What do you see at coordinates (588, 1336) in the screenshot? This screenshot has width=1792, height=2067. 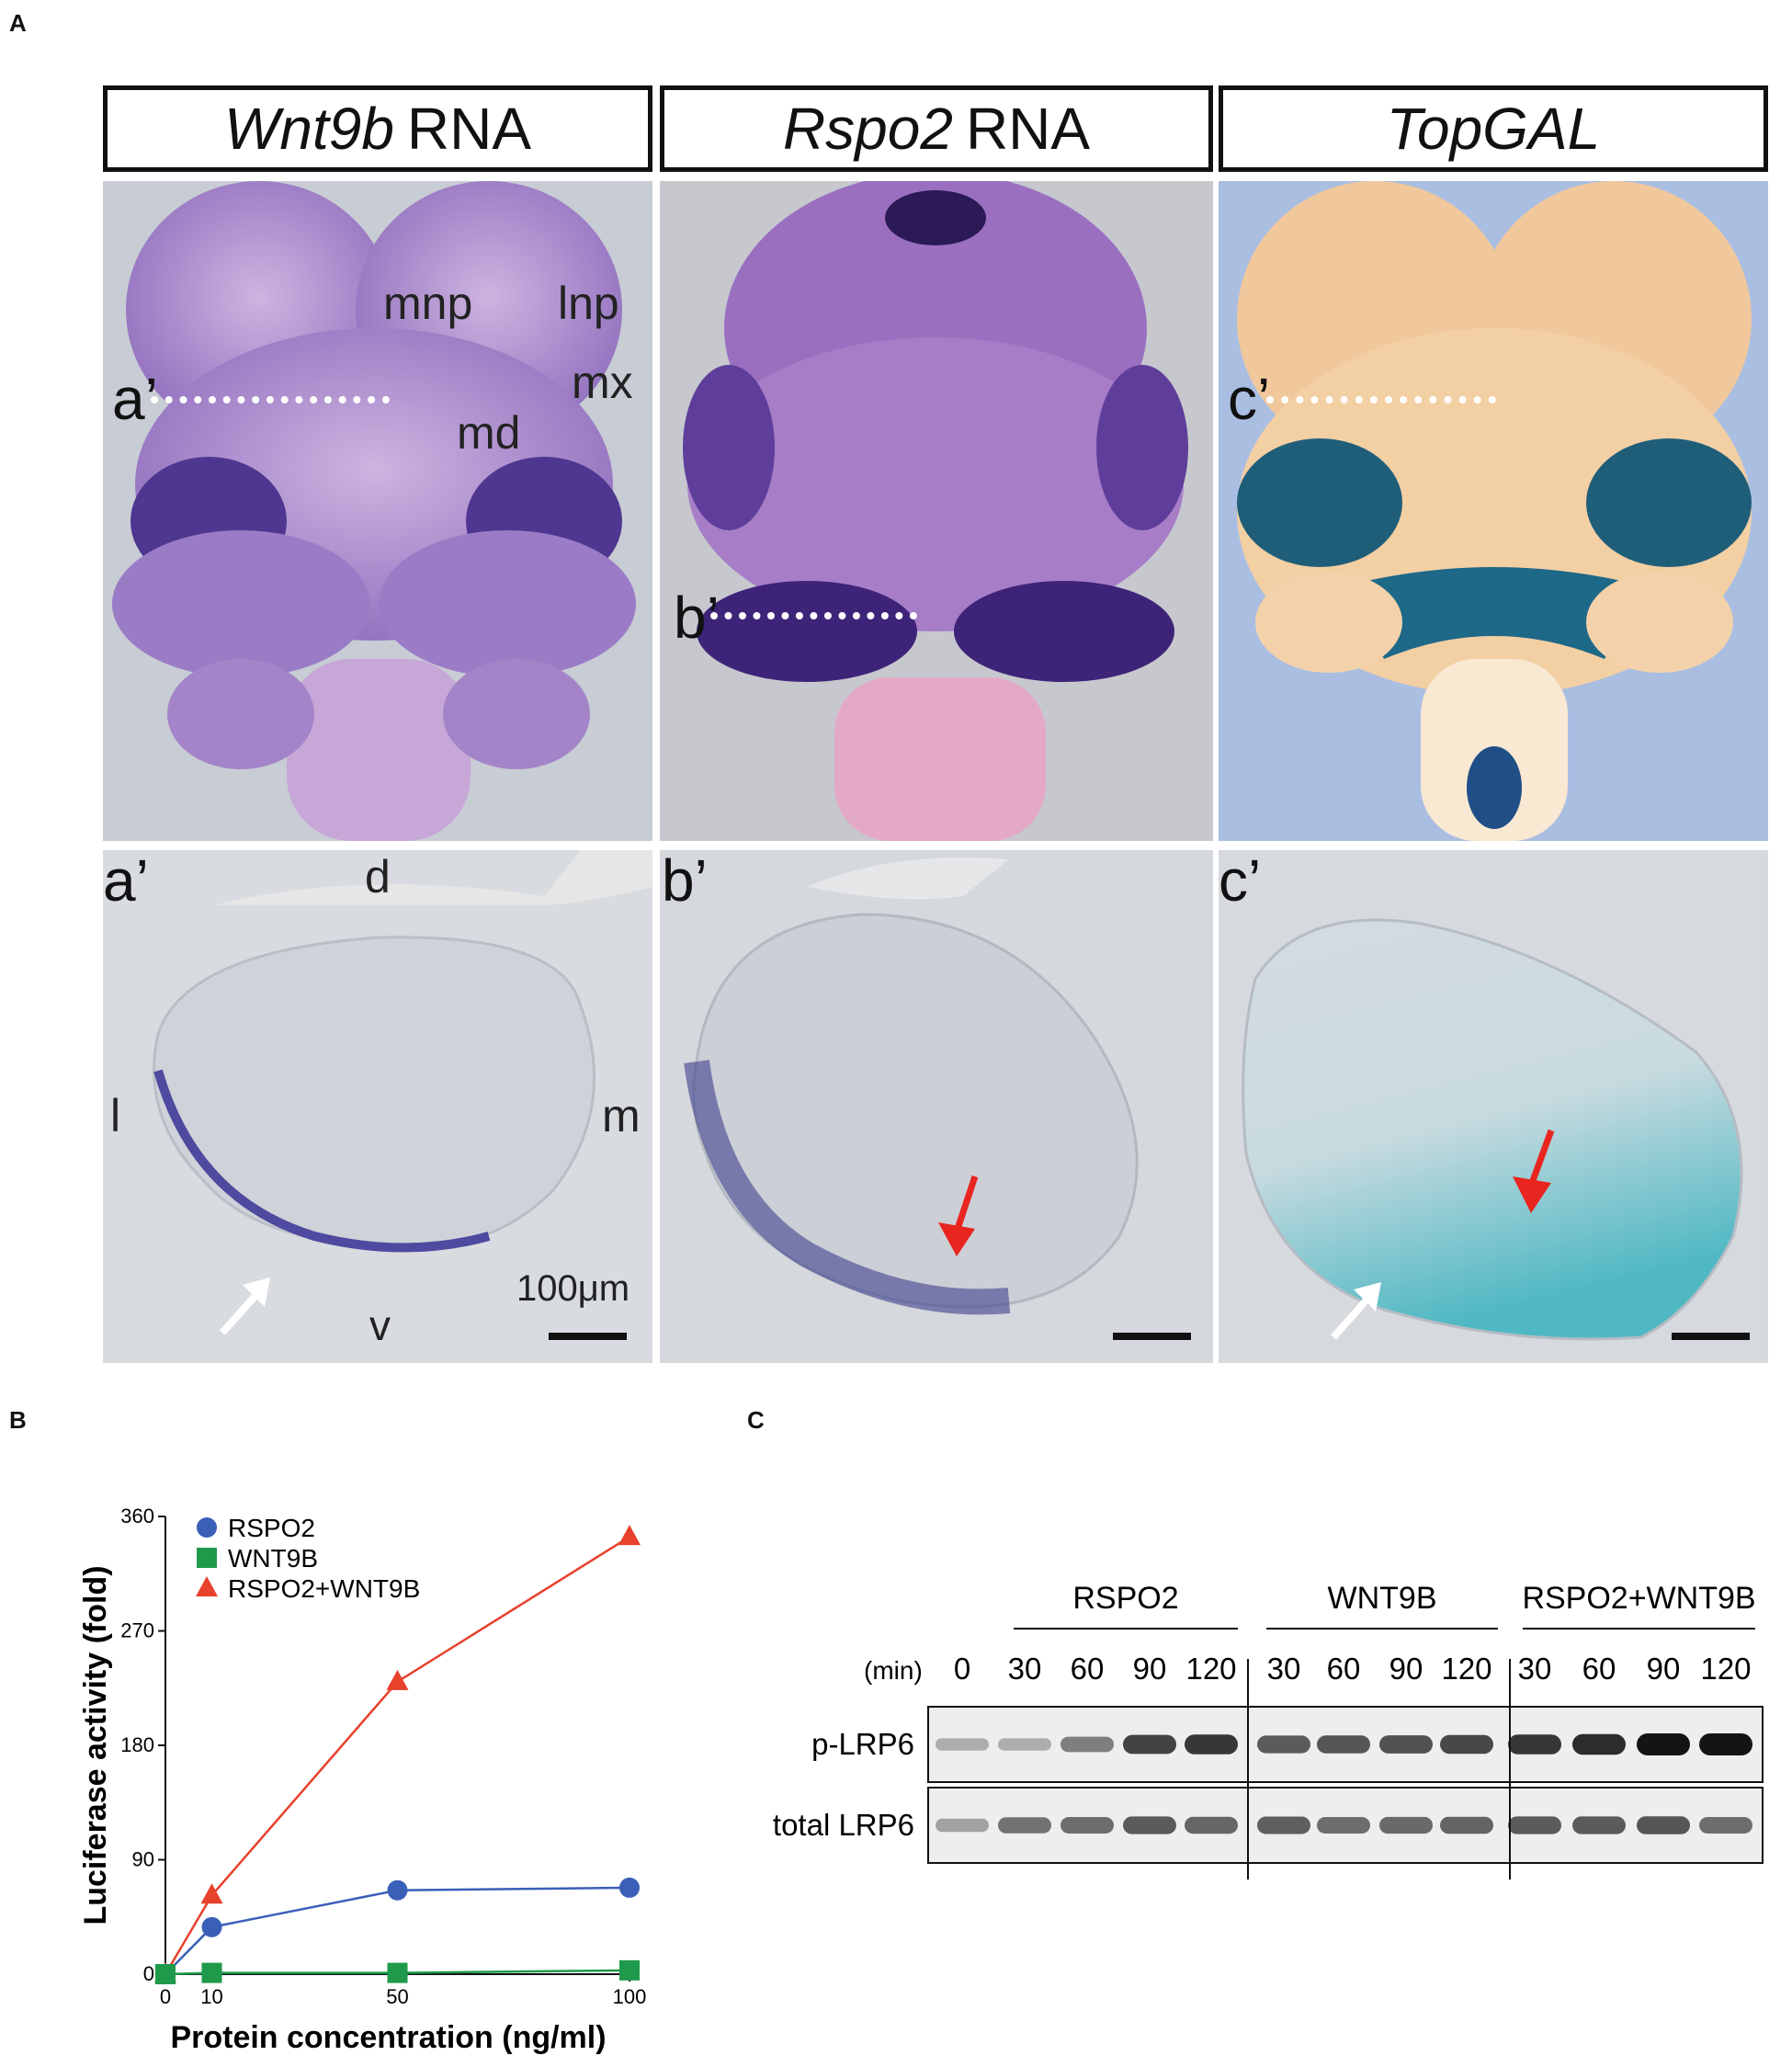 I see `scale-bar-a` at bounding box center [588, 1336].